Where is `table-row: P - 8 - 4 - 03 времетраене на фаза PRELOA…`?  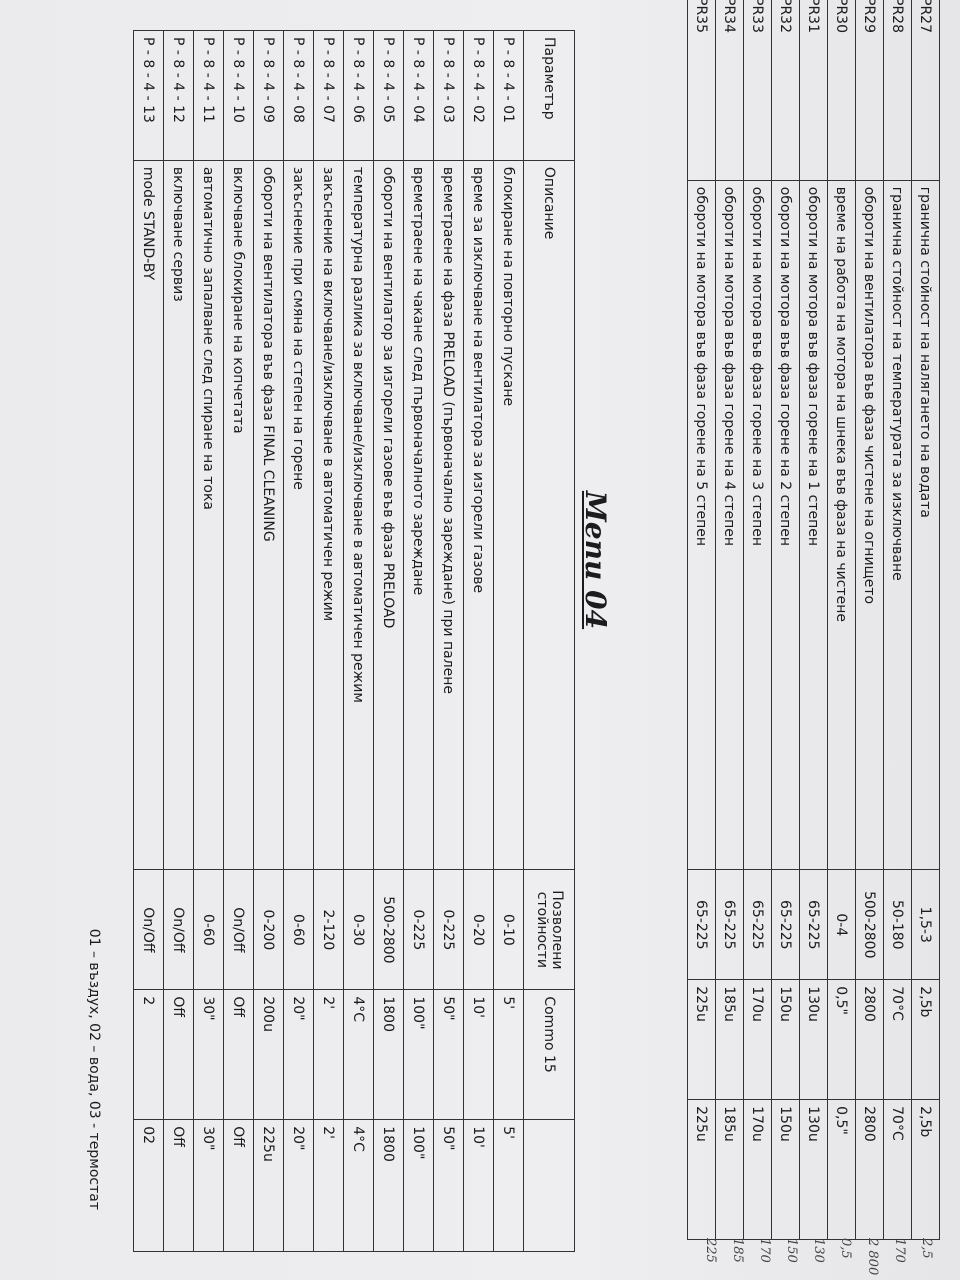
table-row: P - 8 - 4 - 03 времетраене на фаза PRELOA… is located at coordinates (448, 641).